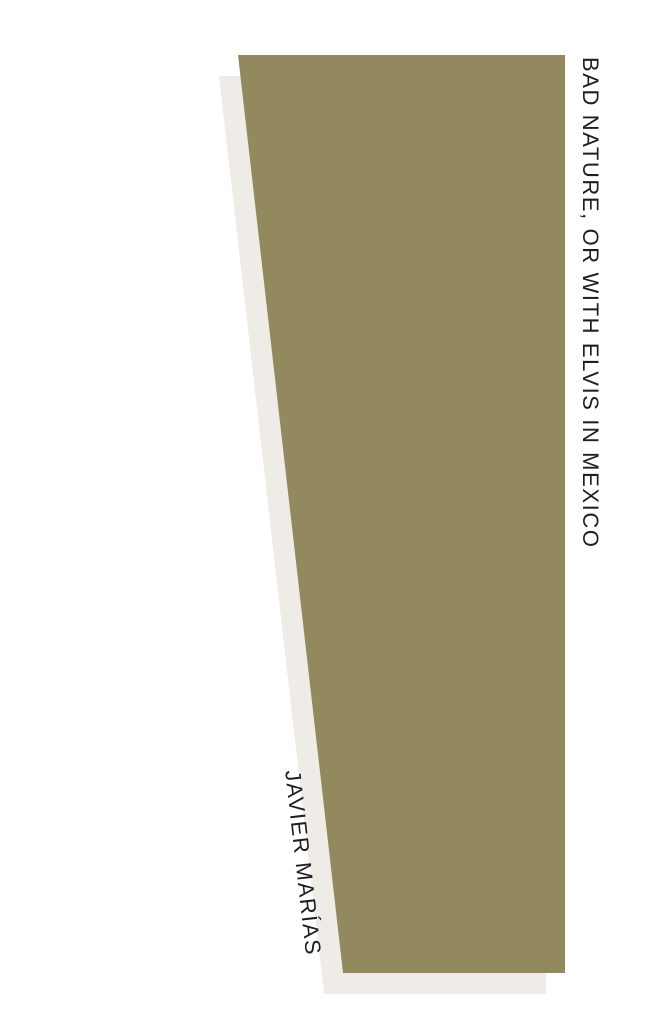 This screenshot has width=662, height=1028. Describe the element at coordinates (590, 303) in the screenshot. I see `book-title: BAD NATURE, OR WITH ELVIS IN MEXICO` at that location.